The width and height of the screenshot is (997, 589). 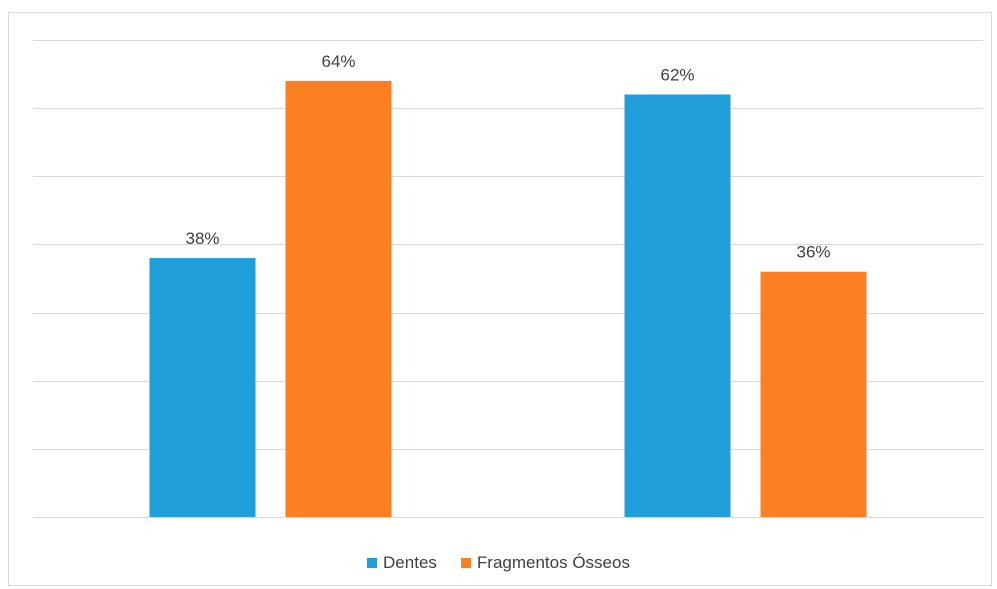 I want to click on data-label-series-1-cat-2: 62%, so click(x=677, y=75).